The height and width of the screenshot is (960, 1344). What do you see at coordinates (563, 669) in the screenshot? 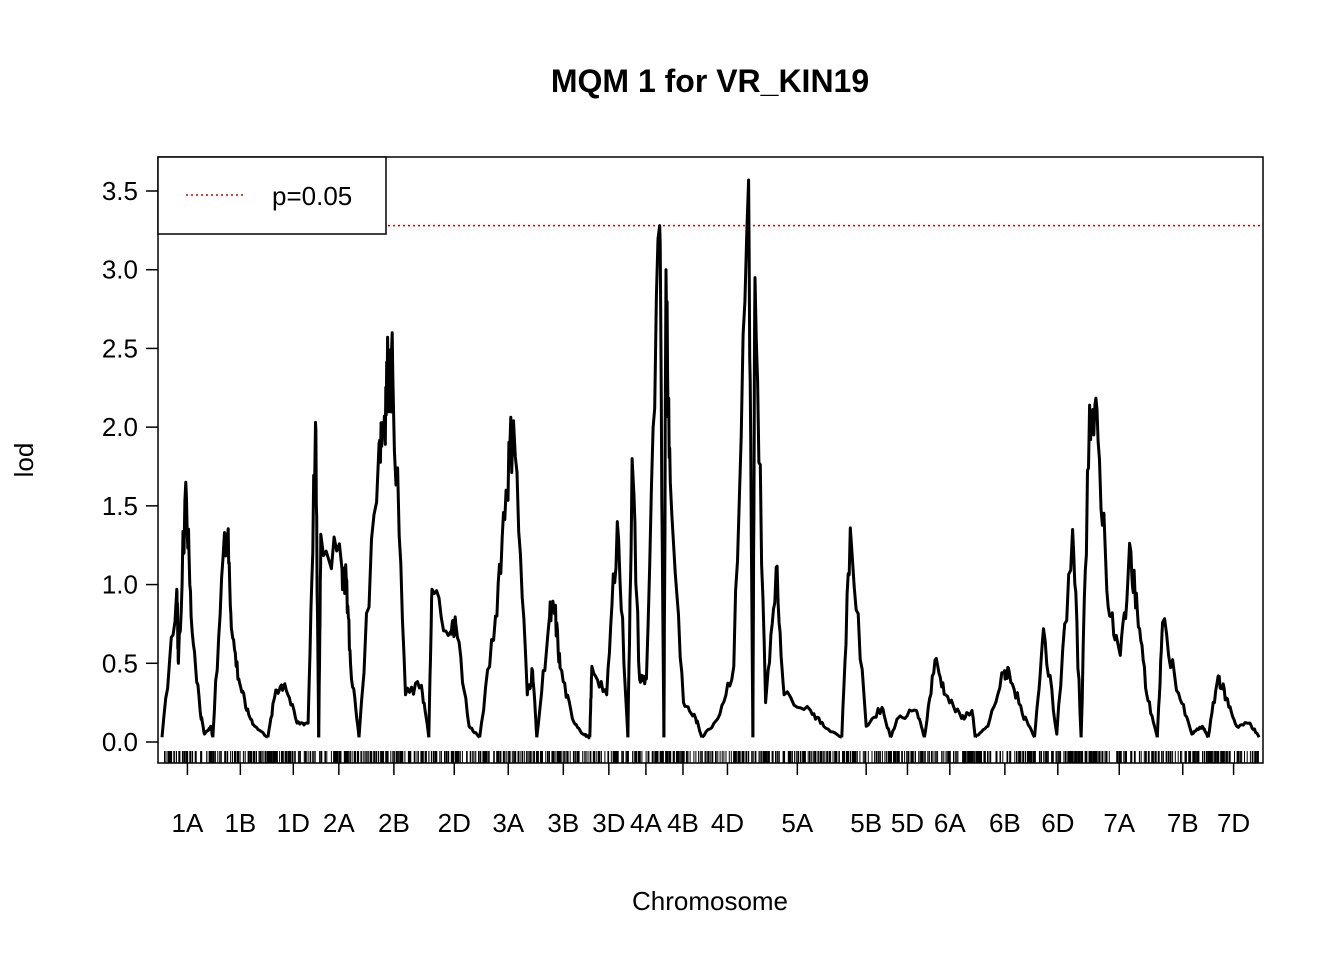
I see `lod-line-3B` at bounding box center [563, 669].